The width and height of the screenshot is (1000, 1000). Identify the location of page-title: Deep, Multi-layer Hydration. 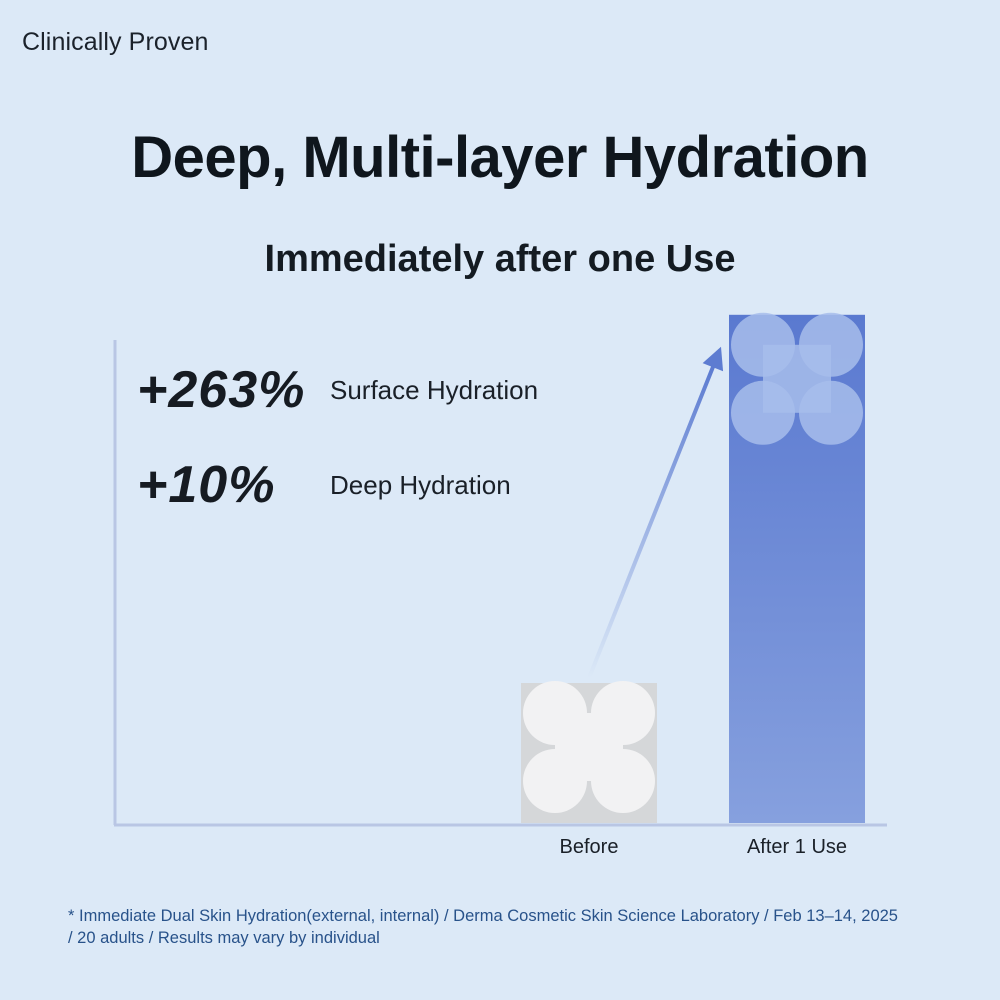
(500, 157).